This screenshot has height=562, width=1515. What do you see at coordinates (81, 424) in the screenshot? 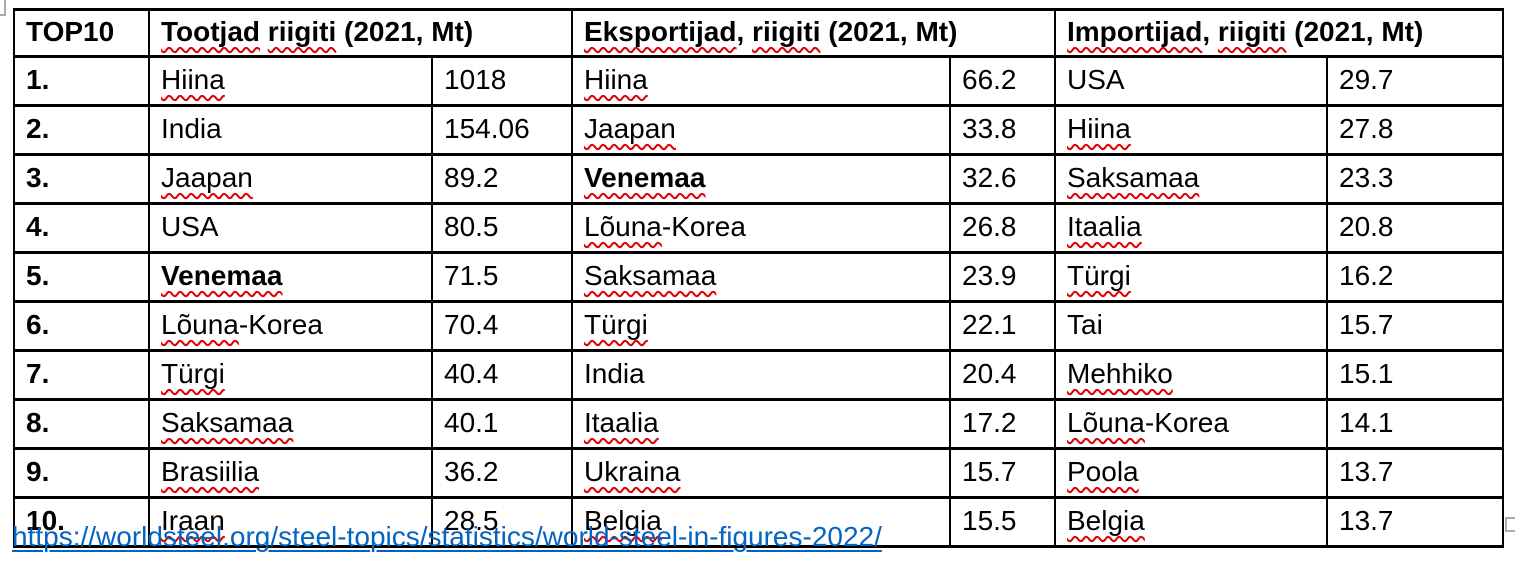
I see `rank-cell: 8.` at bounding box center [81, 424].